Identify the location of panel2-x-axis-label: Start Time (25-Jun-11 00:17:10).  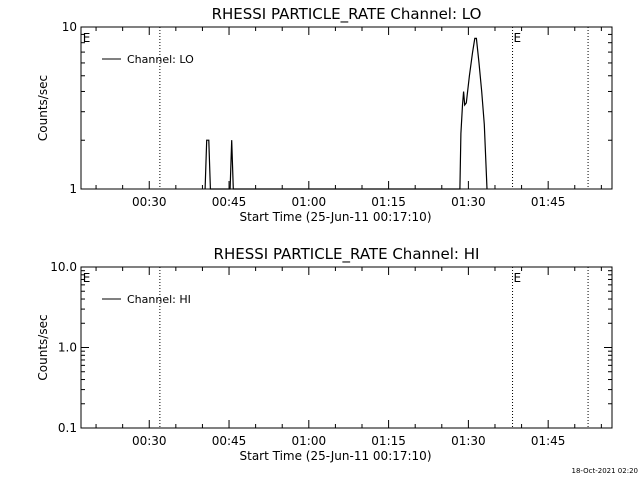
(336, 456).